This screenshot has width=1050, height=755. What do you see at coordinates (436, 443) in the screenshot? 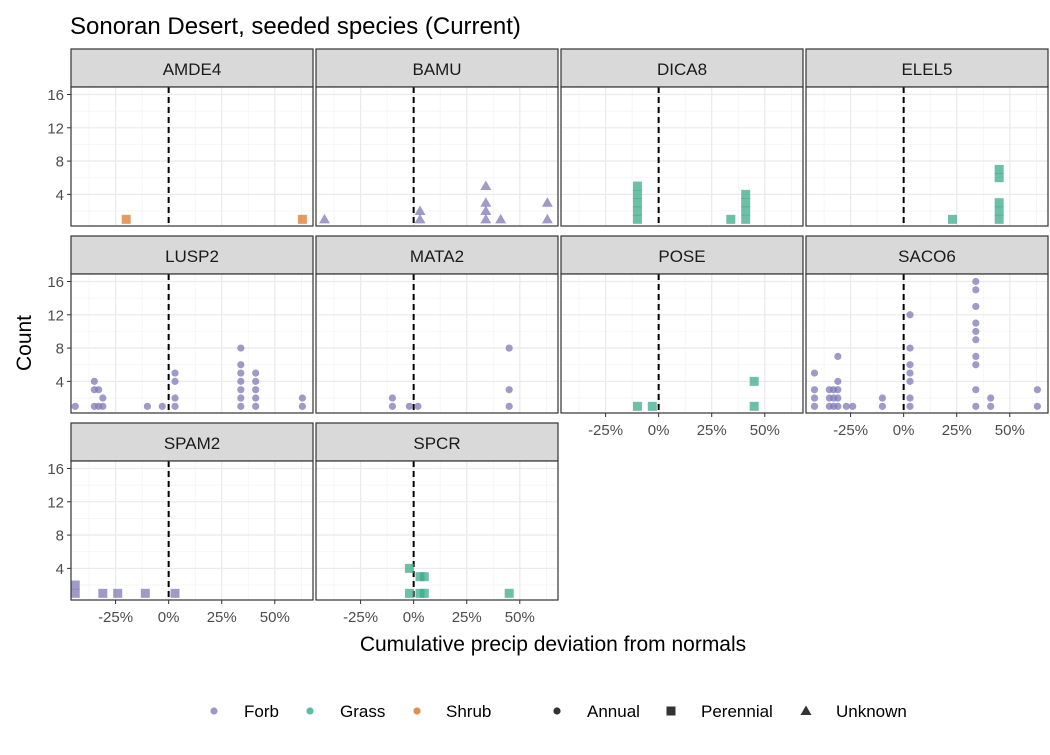
I see `facet-label: SPCR` at bounding box center [436, 443].